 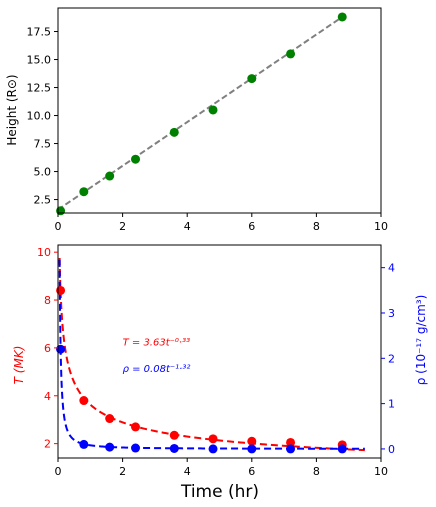 I want to click on bottom-left-y-axis-label: T (MK), so click(x=19, y=365).